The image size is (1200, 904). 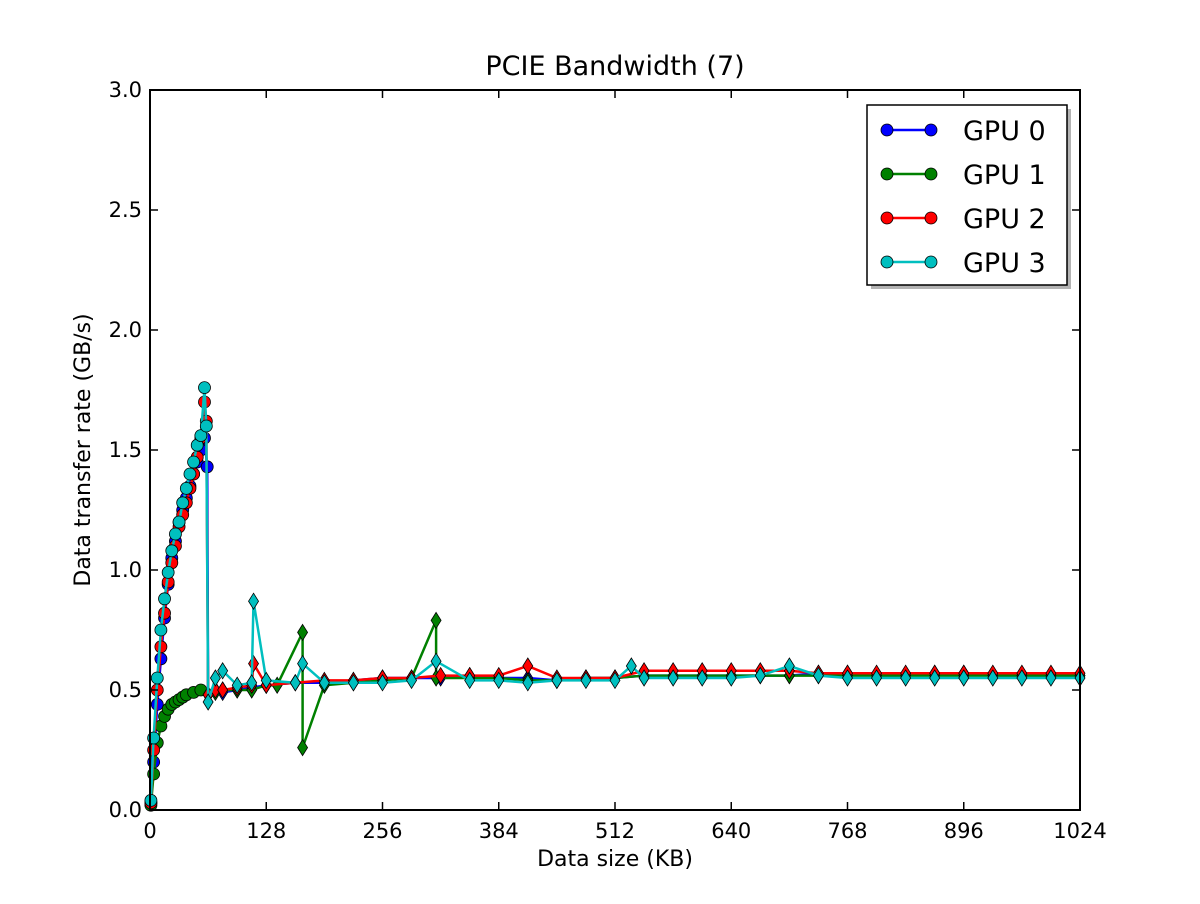 I want to click on legend-label: GPU 1, so click(x=1004, y=175).